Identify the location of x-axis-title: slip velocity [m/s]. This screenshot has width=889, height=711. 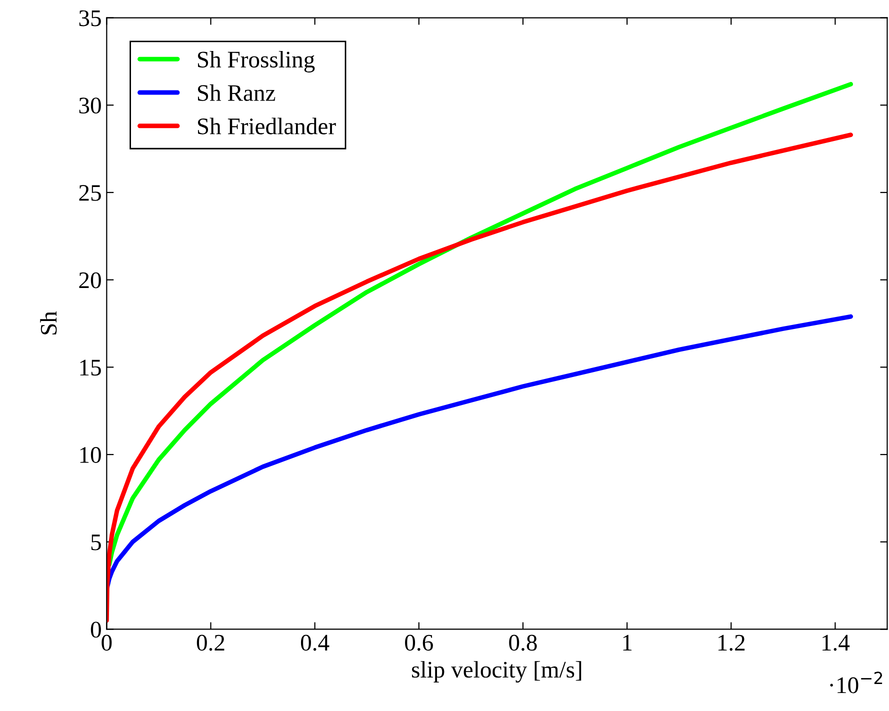
(497, 672).